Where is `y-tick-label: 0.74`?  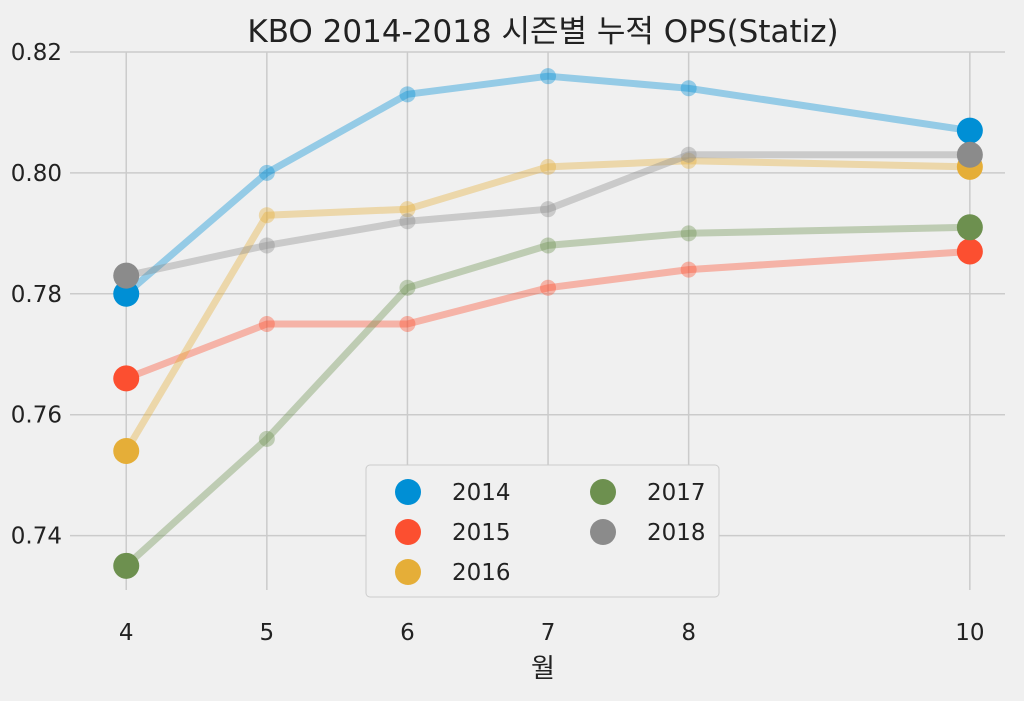 y-tick-label: 0.74 is located at coordinates (36, 537).